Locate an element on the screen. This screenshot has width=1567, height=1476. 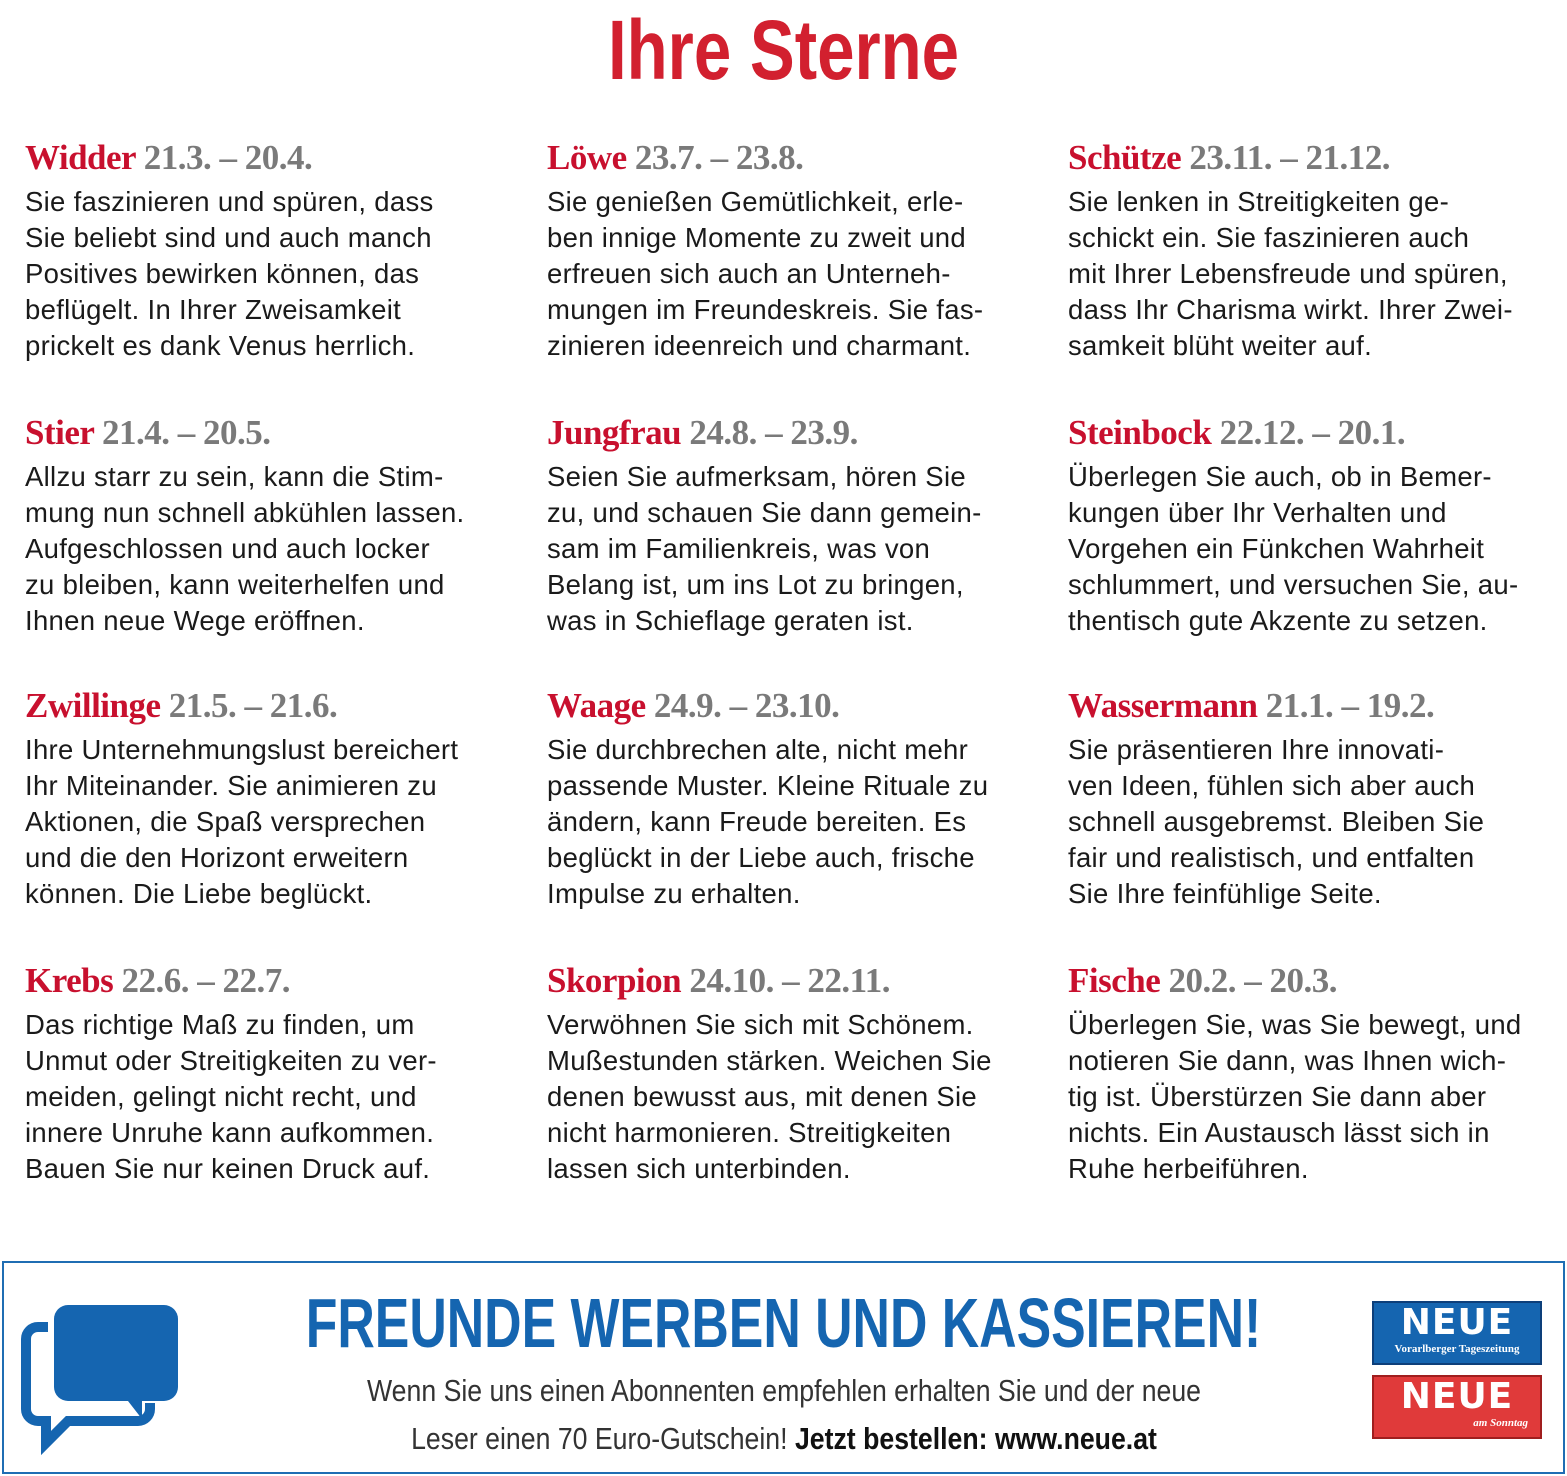
sign-heading: Widder 21.3. – 20.4. is located at coordinates (280, 161).